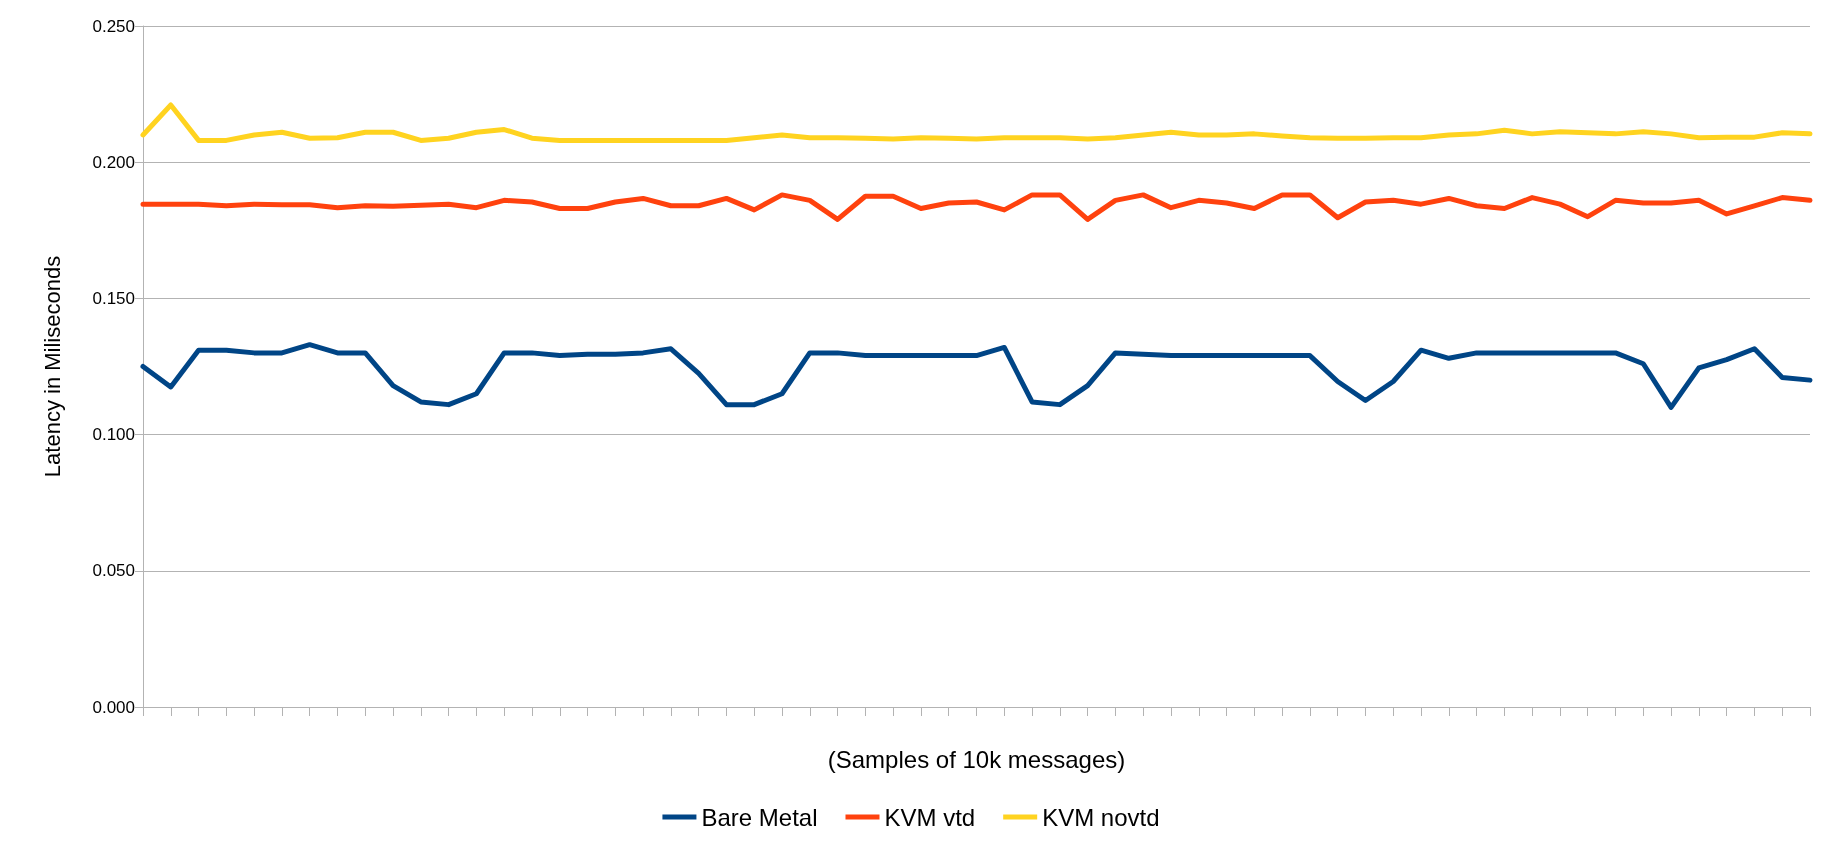 Image resolution: width=1822 pixels, height=850 pixels. I want to click on y-tick-label: 0.200, so click(113, 162).